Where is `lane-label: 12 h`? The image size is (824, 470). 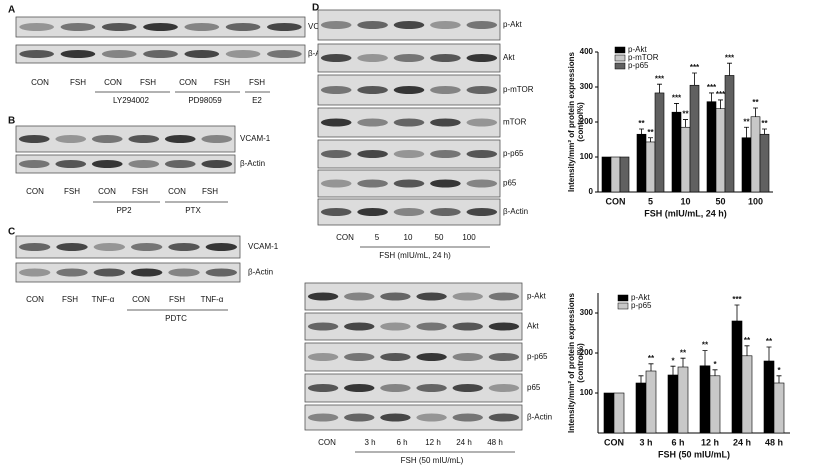 lane-label: 12 h is located at coordinates (433, 442).